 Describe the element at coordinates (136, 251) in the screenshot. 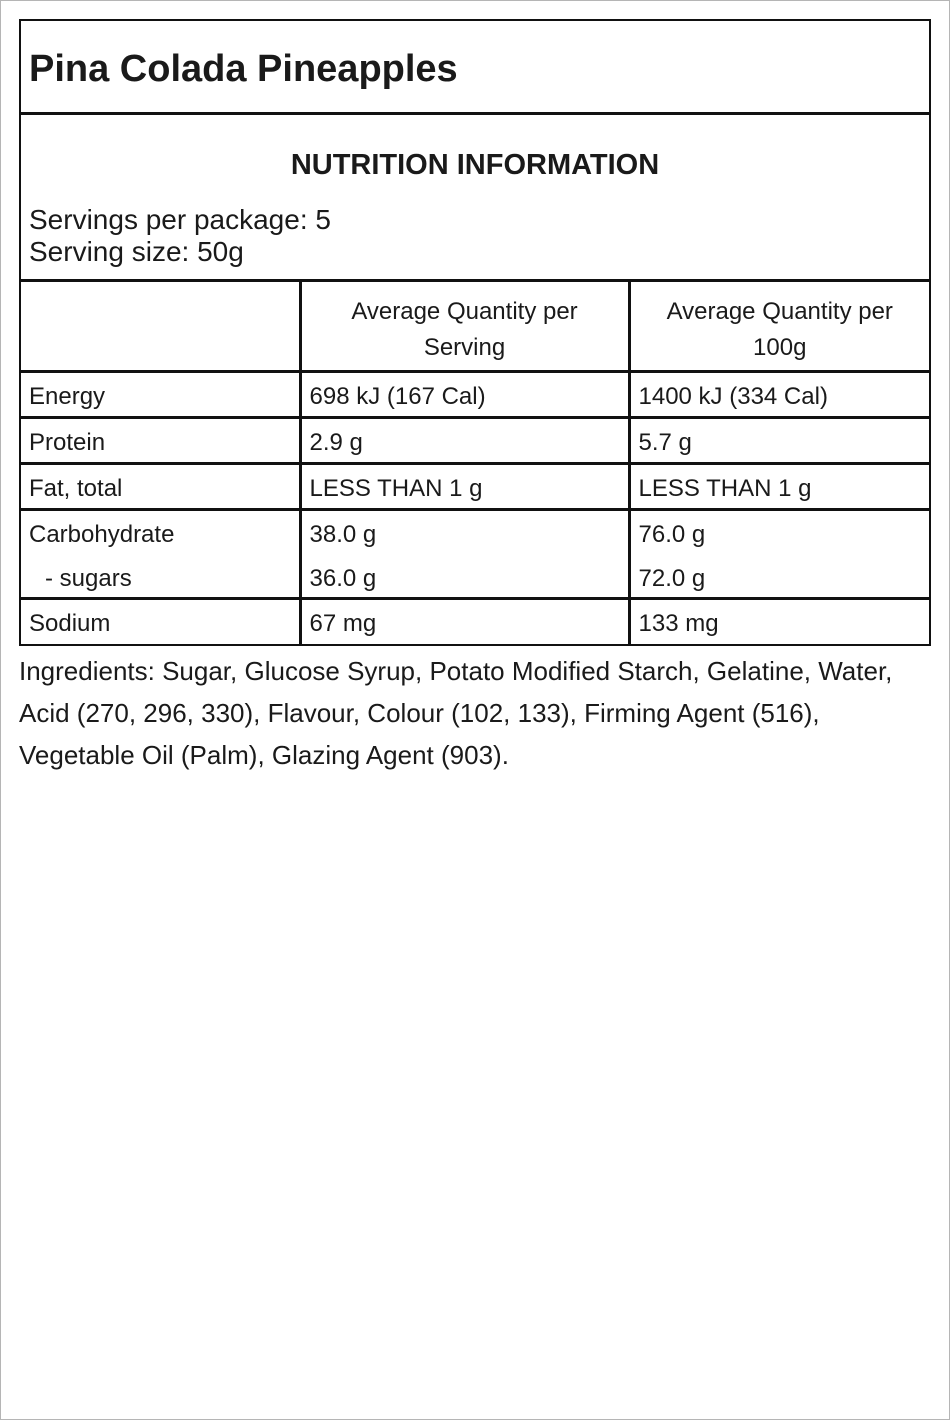

I see `serving-size: Serving size: 50g` at that location.